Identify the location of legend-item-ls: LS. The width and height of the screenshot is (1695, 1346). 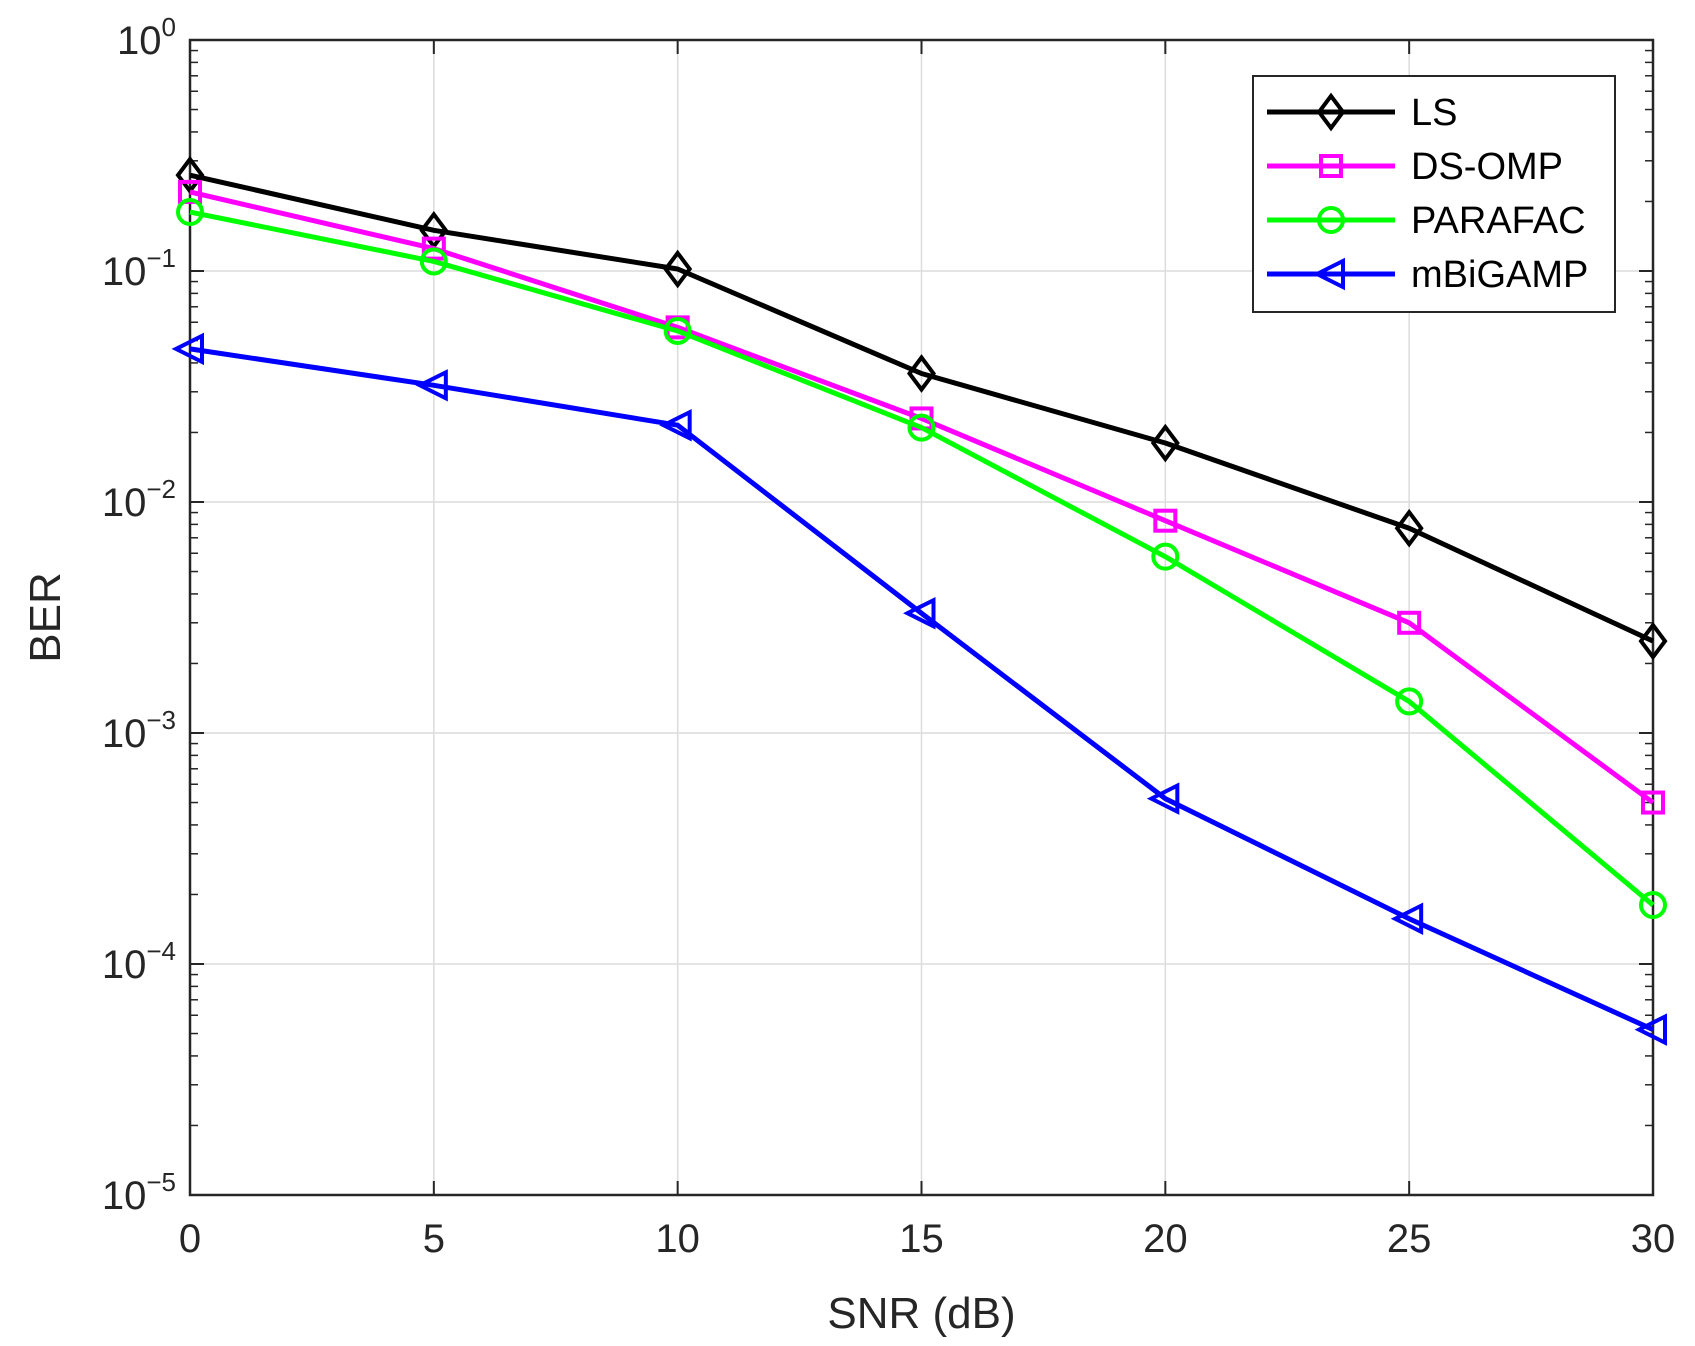
(1362, 113).